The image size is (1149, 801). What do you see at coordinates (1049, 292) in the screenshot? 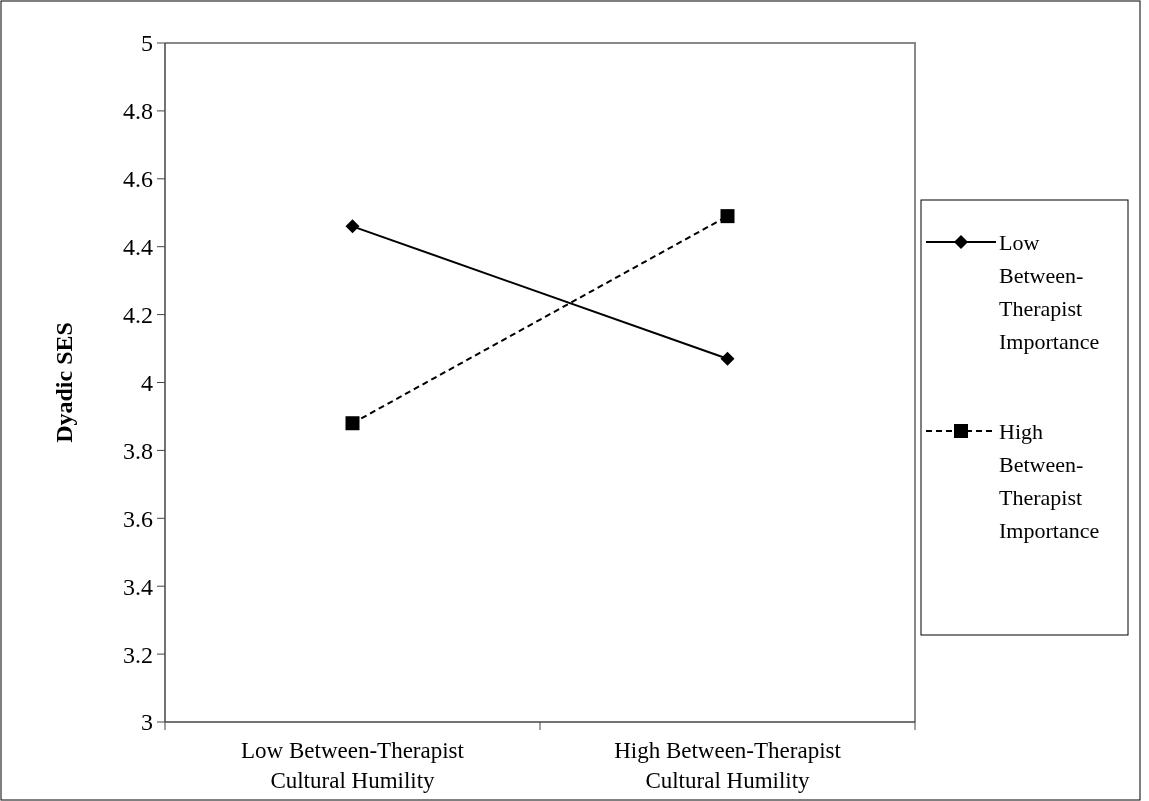
I see `legend-label: Low Between-Therapist Importance` at bounding box center [1049, 292].